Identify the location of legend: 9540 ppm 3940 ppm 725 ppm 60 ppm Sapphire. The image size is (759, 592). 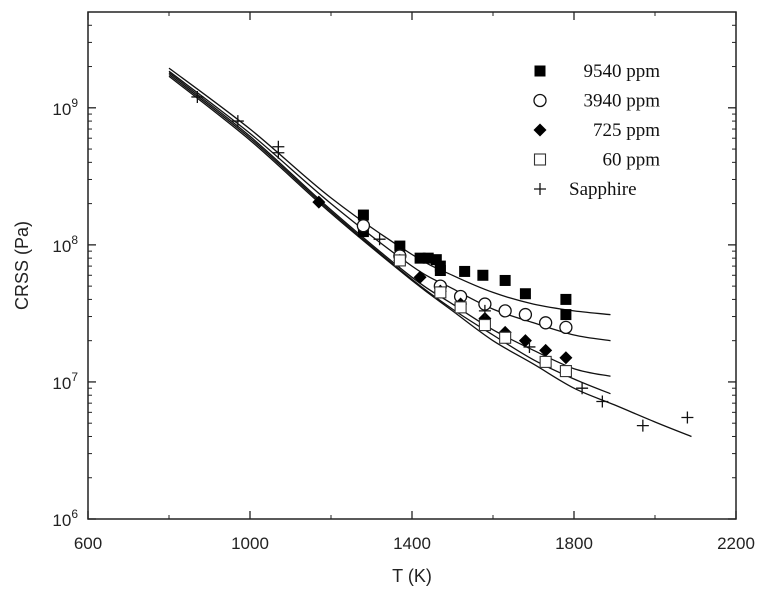
(596, 130).